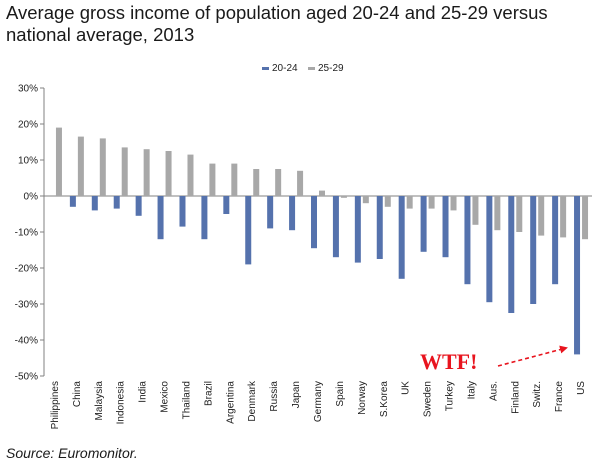 The height and width of the screenshot is (470, 600). I want to click on x-category-label: Spain, so click(340, 394).